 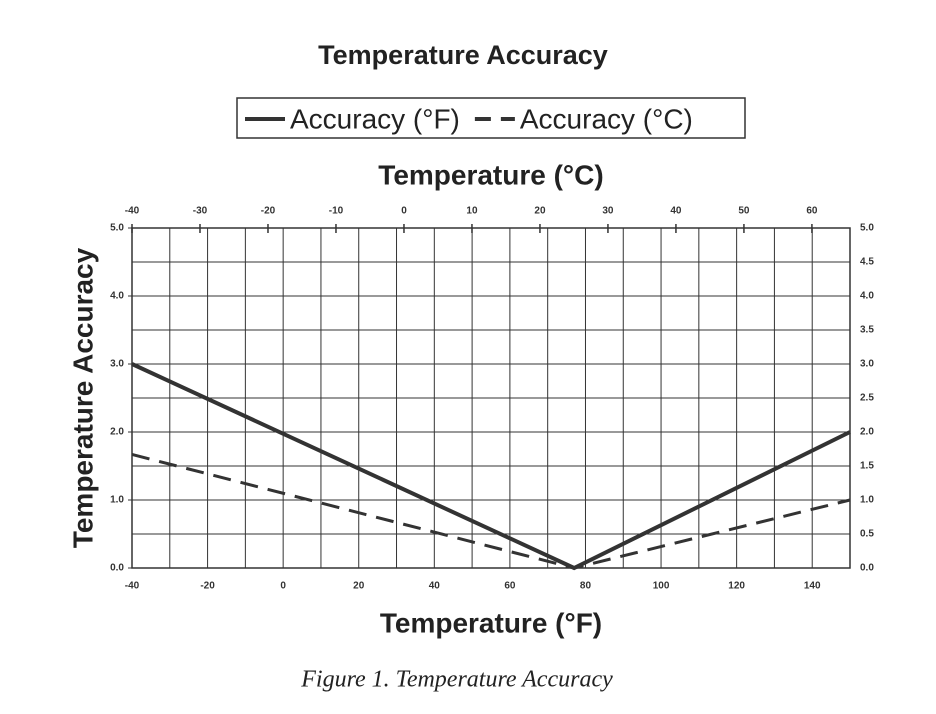 I want to click on y2-tick-label: 4.5, so click(x=867, y=262).